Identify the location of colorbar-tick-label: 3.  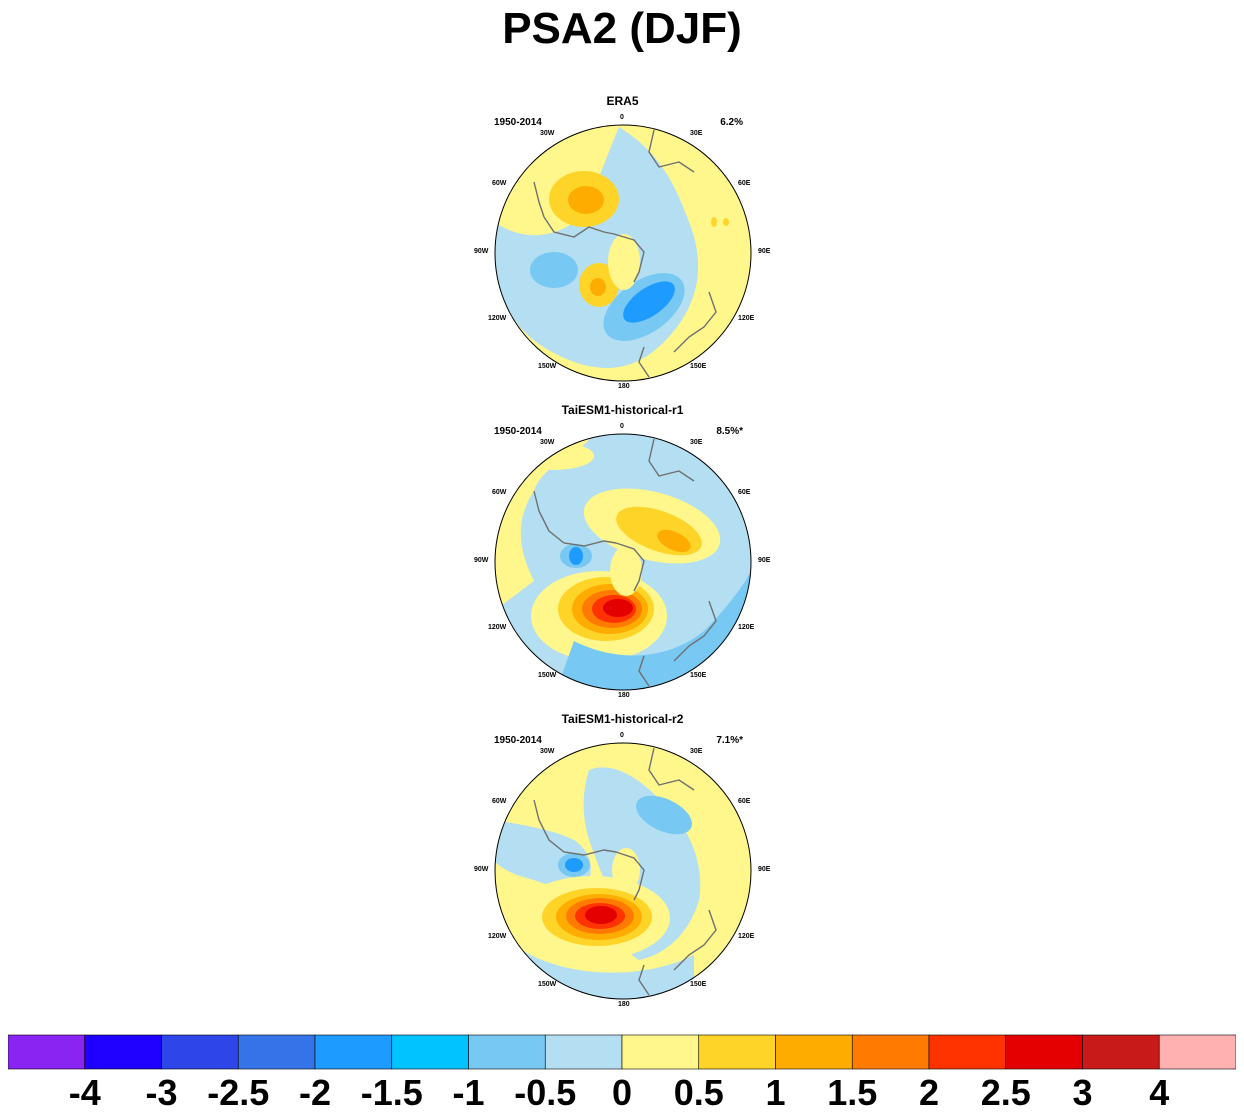
(1082, 1092).